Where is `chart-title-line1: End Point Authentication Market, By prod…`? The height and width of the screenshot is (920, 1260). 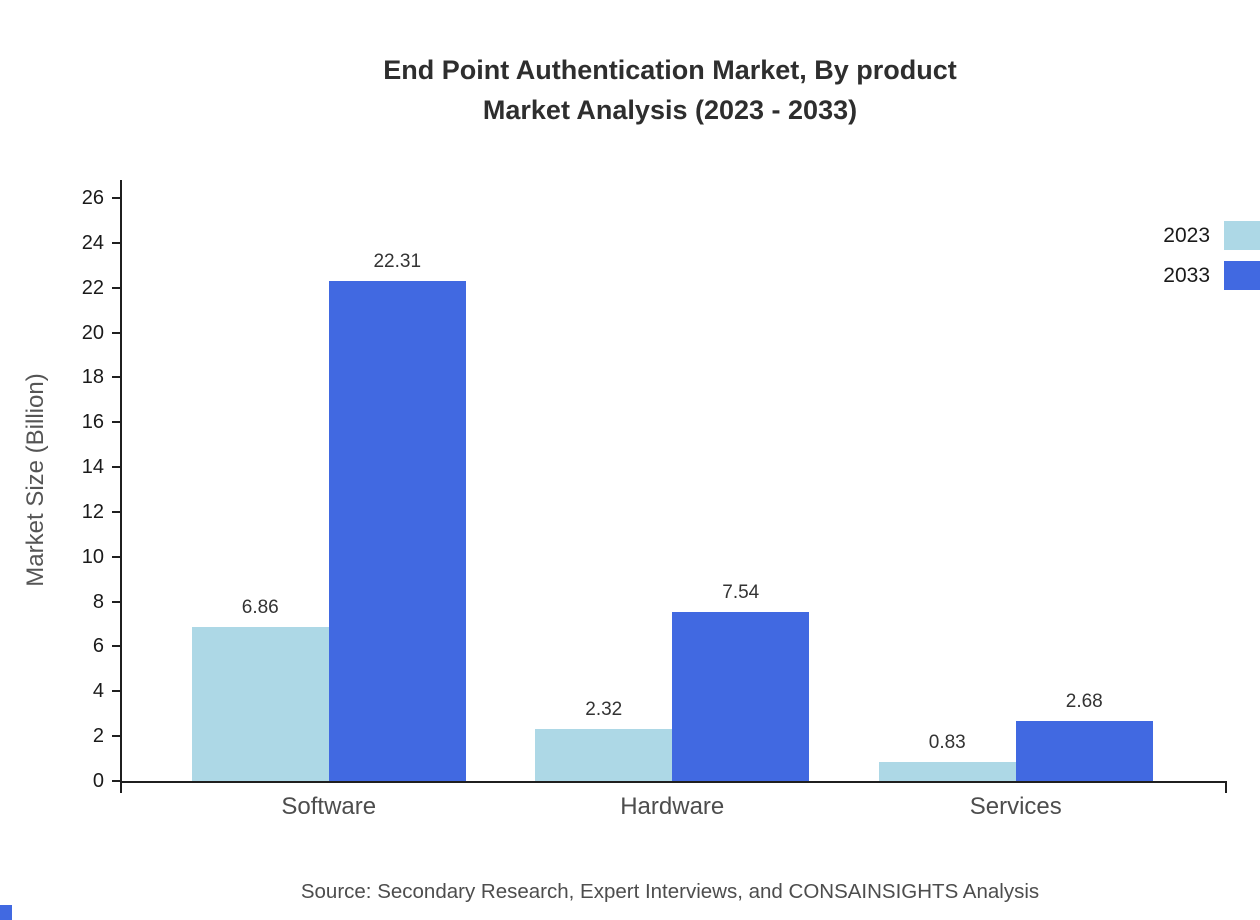
chart-title-line1: End Point Authentication Market, By prod… is located at coordinates (670, 70).